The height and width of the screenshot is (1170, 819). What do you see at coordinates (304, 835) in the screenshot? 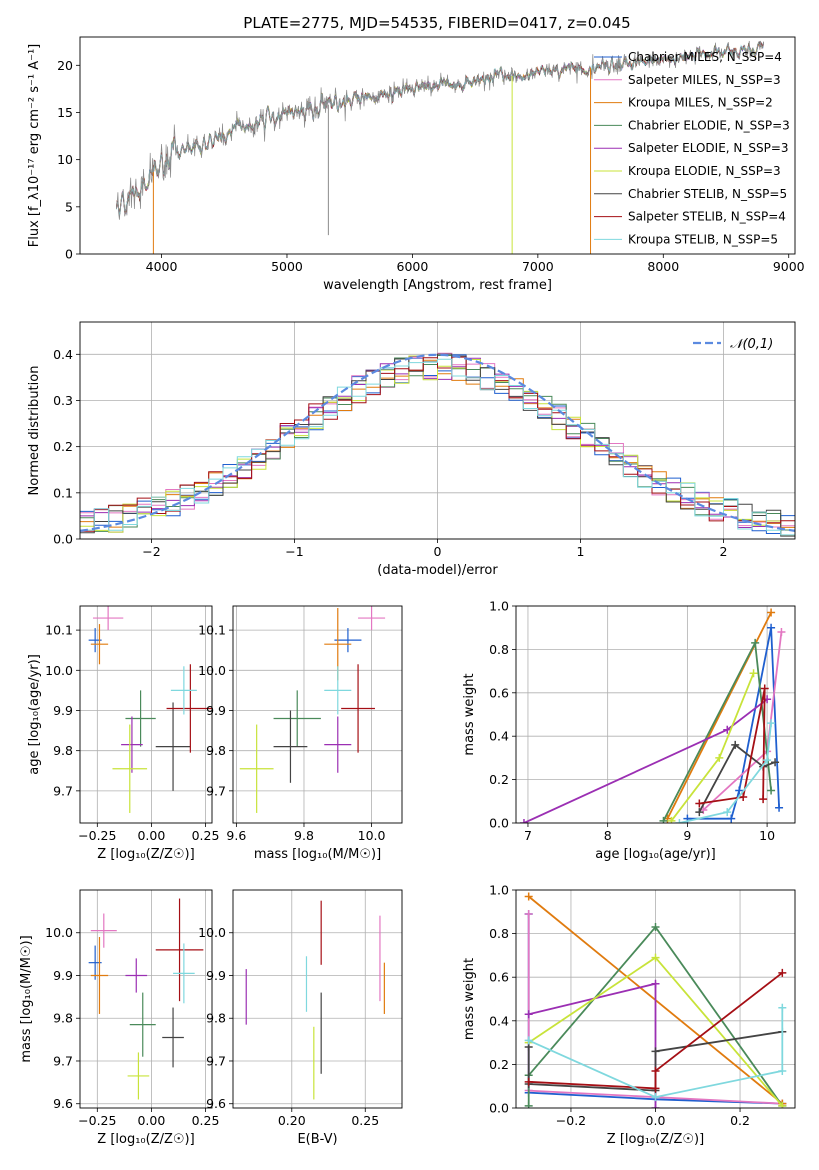
I see `x-tick-label: 9.8` at bounding box center [304, 835].